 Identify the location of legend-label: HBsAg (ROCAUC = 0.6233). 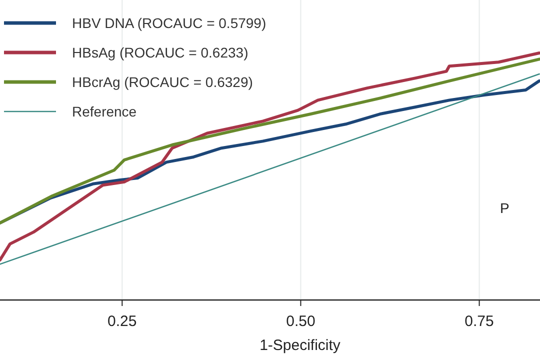
(160, 52).